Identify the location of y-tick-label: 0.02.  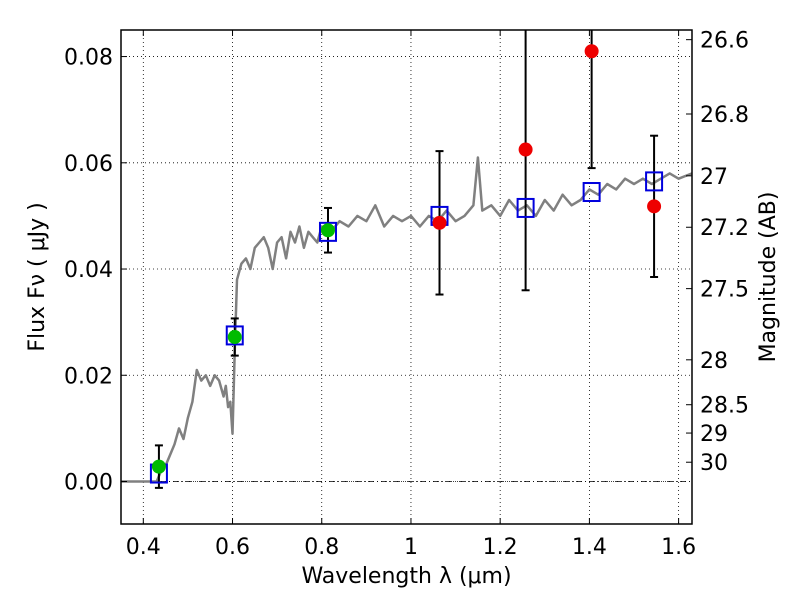
(88, 376).